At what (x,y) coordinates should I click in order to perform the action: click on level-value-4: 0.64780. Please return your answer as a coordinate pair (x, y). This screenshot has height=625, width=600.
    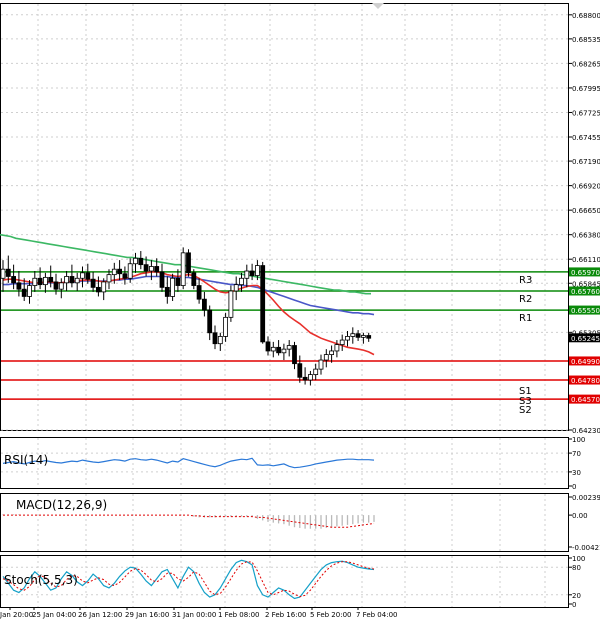
    Looking at the image, I should click on (585, 381).